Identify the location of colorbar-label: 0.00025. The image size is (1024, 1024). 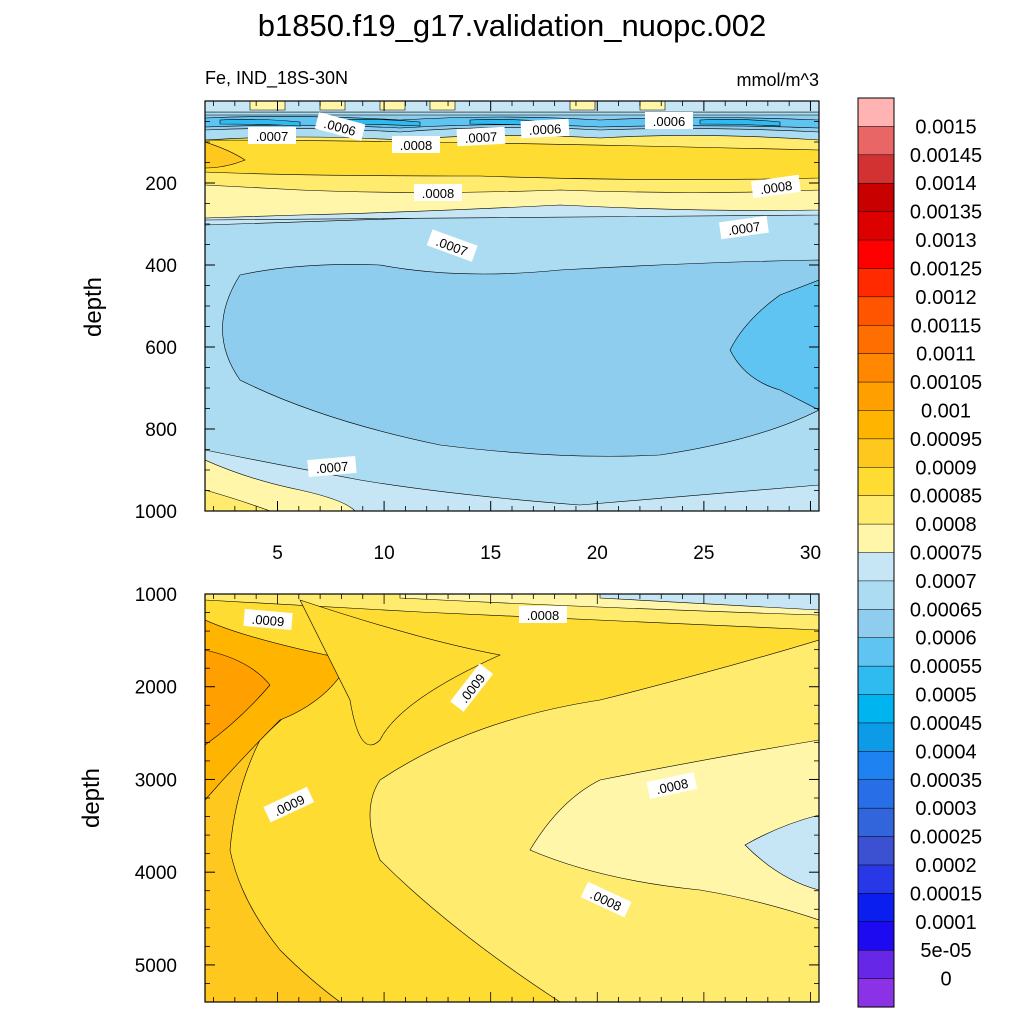
(946, 838).